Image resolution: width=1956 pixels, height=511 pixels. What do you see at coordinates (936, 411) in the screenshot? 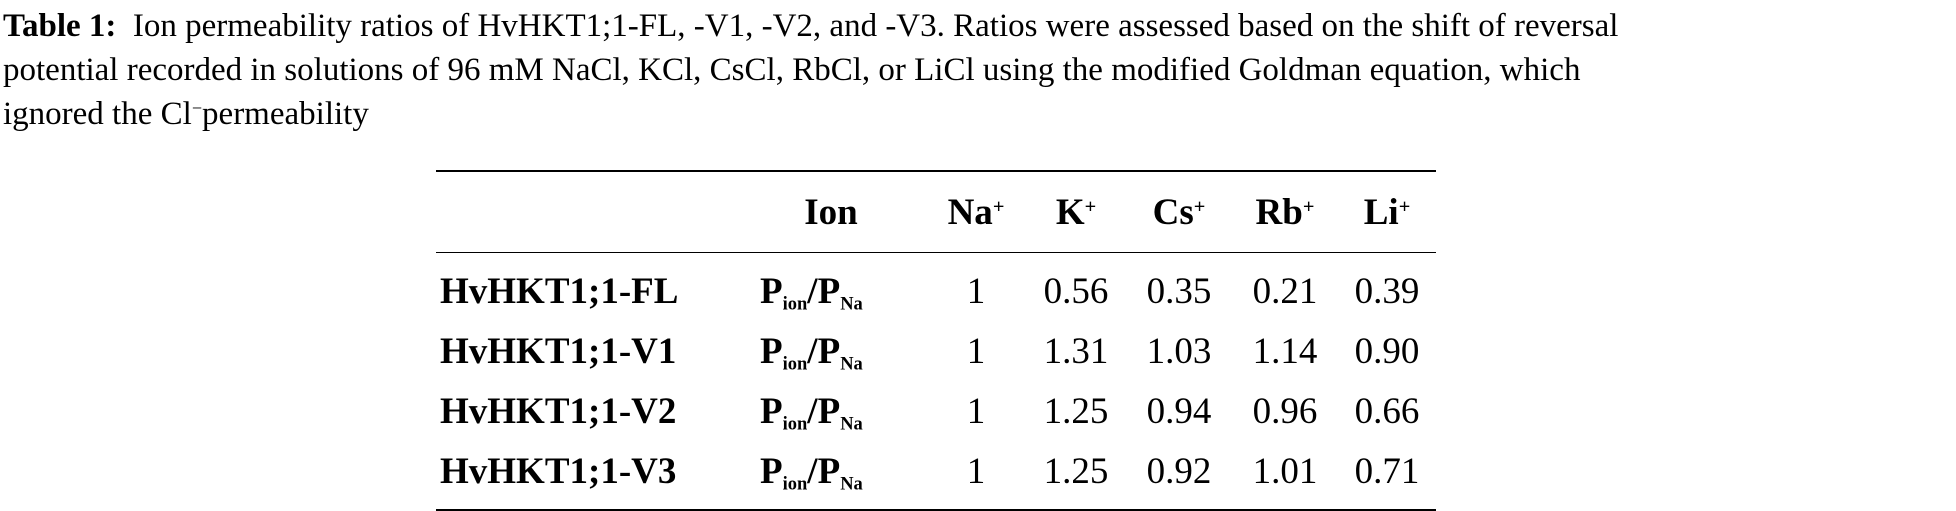
I see `table-row: HvHKT1;1-V2 Pion/PNa 1 1.25 0.94 0.96 0.66` at bounding box center [936, 411].